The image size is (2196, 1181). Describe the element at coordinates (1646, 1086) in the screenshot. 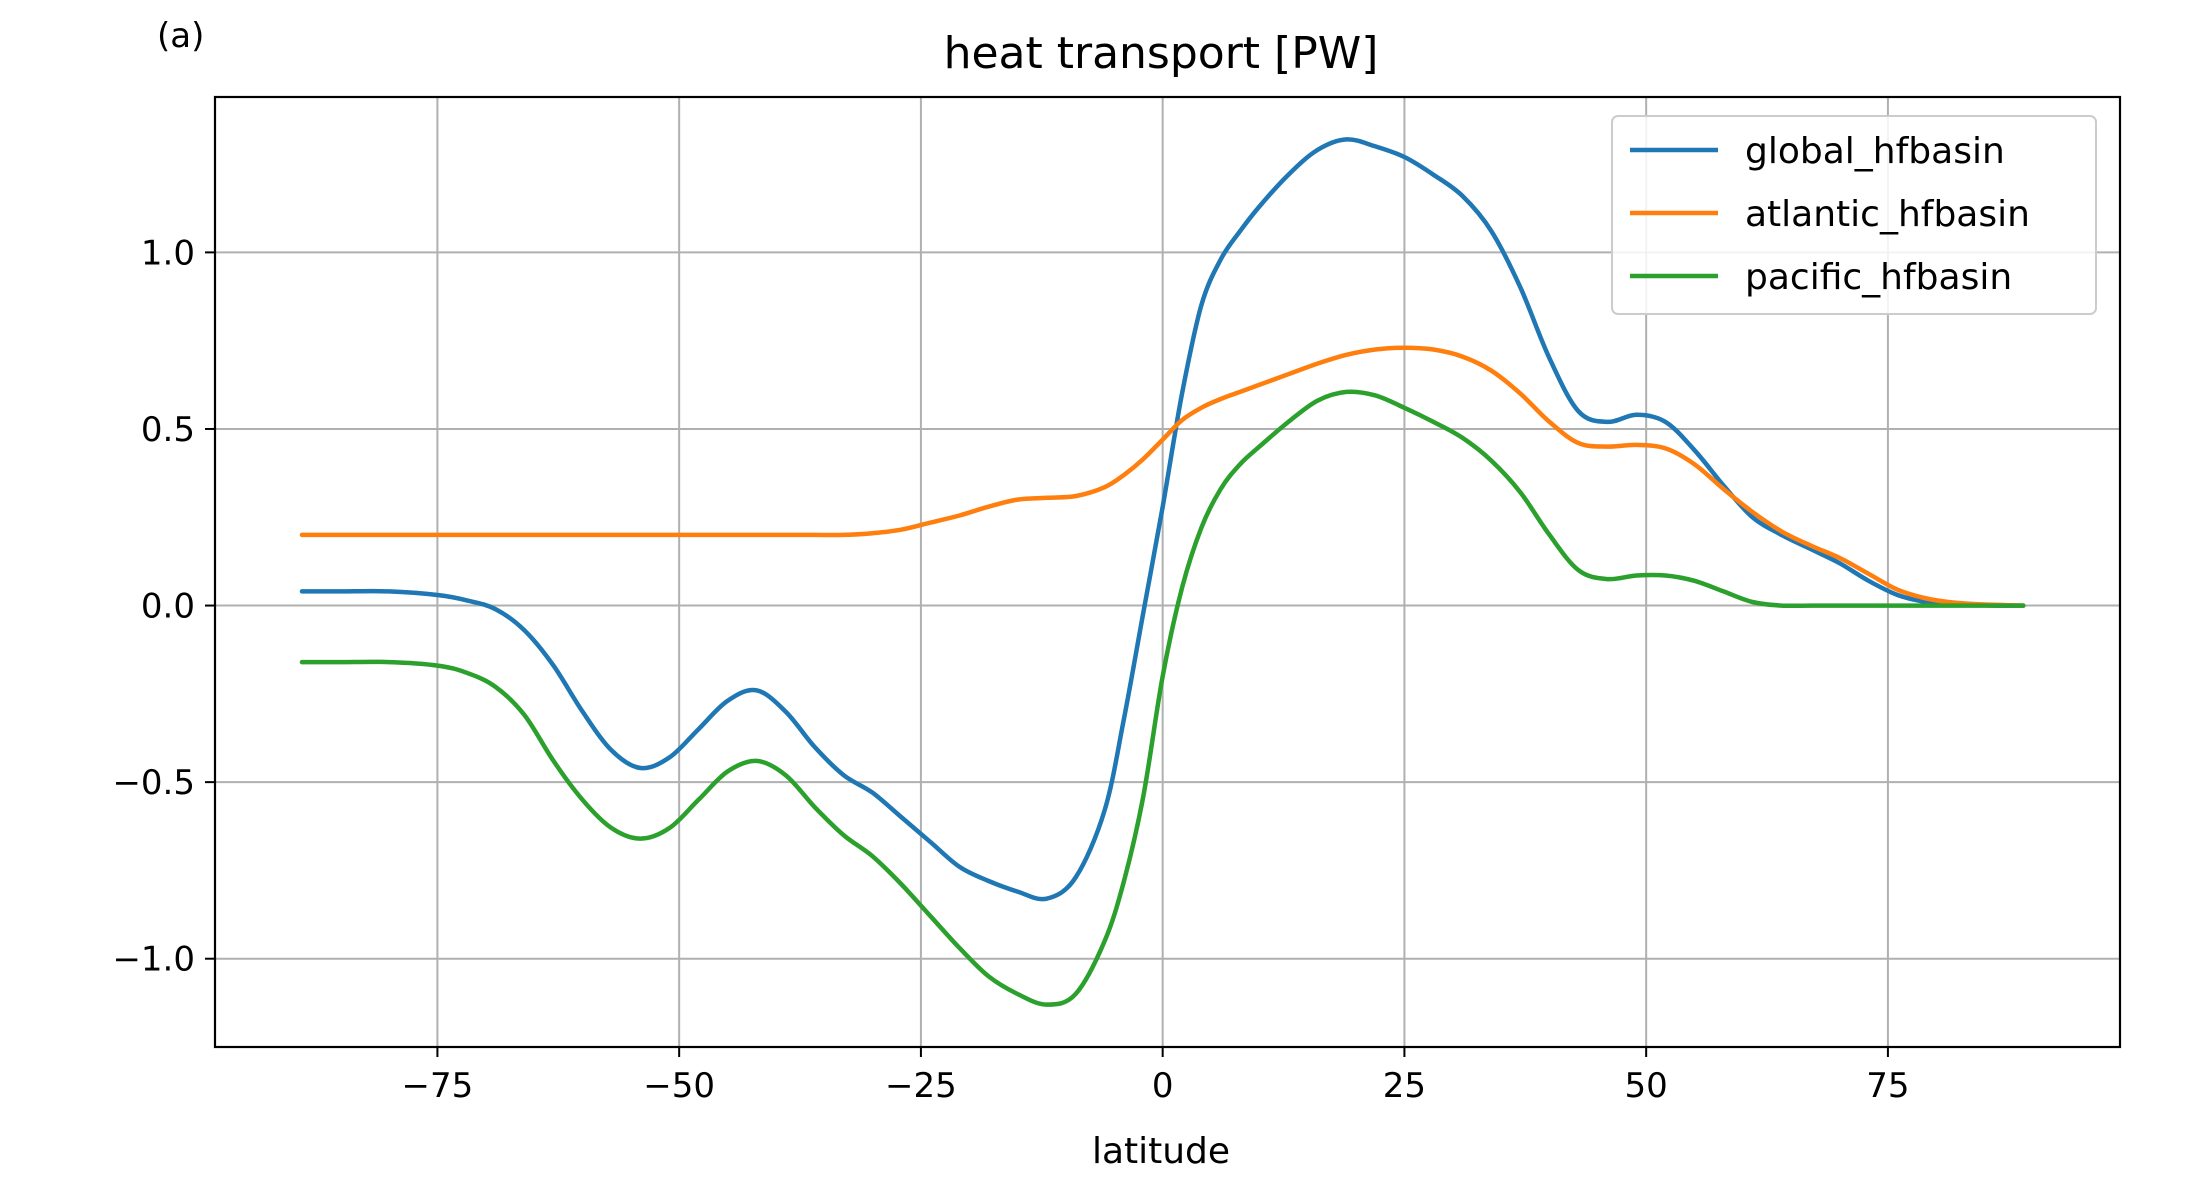

I see `x-tick-label: 50` at that location.